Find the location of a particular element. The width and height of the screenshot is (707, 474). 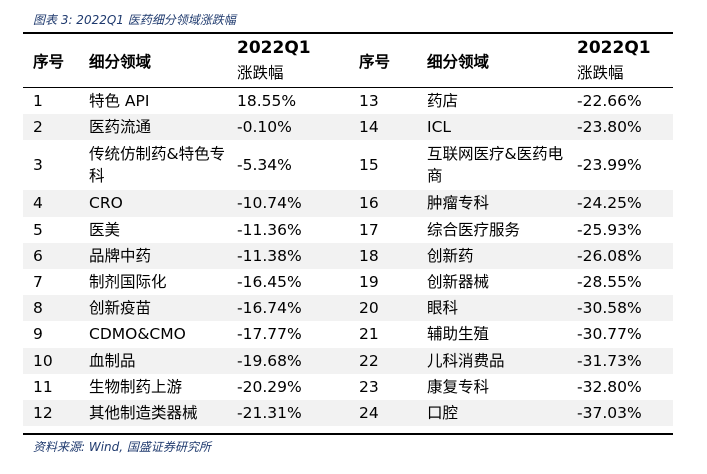

seq-cell: 2 is located at coordinates (51, 127).